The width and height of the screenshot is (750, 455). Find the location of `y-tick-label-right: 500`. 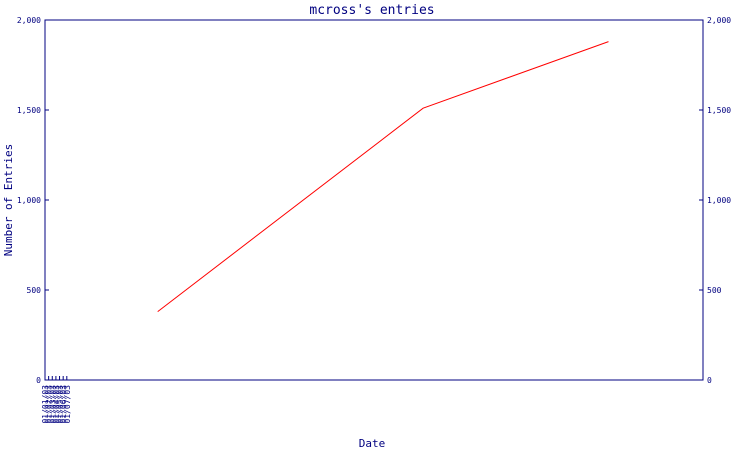

y-tick-label-right: 500 is located at coordinates (714, 290).